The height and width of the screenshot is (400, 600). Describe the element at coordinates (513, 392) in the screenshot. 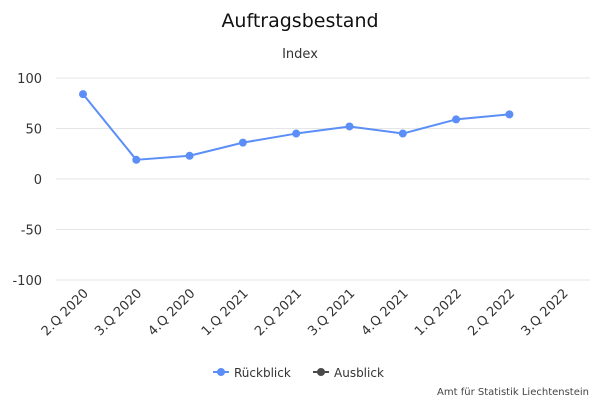

I see `chart-credit: Amt für Statistik Liechtenstein` at that location.